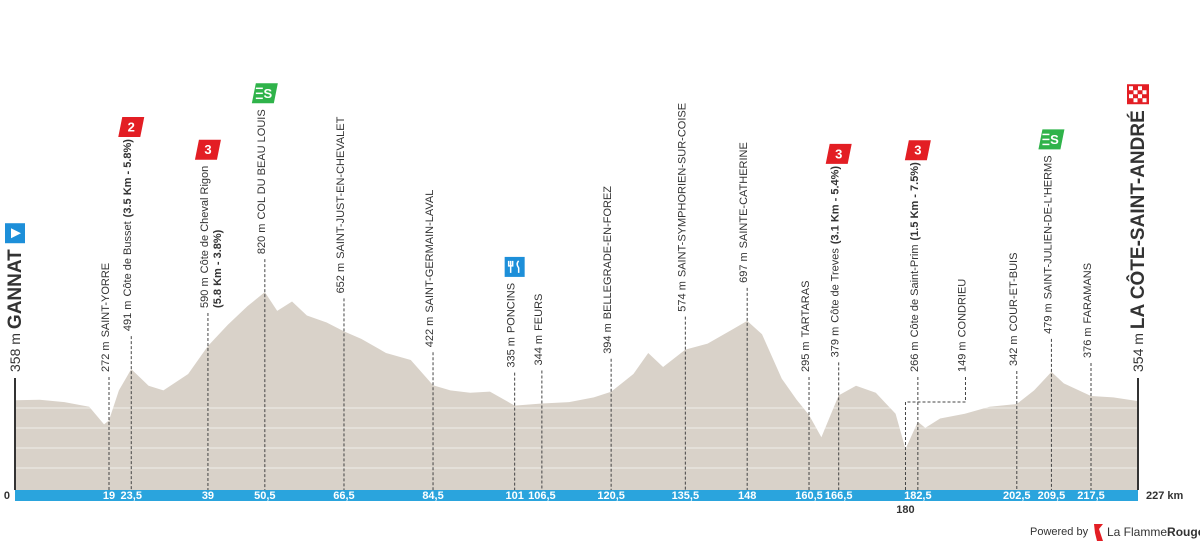  I want to click on elevation-label: 376 m, so click(1088, 342).